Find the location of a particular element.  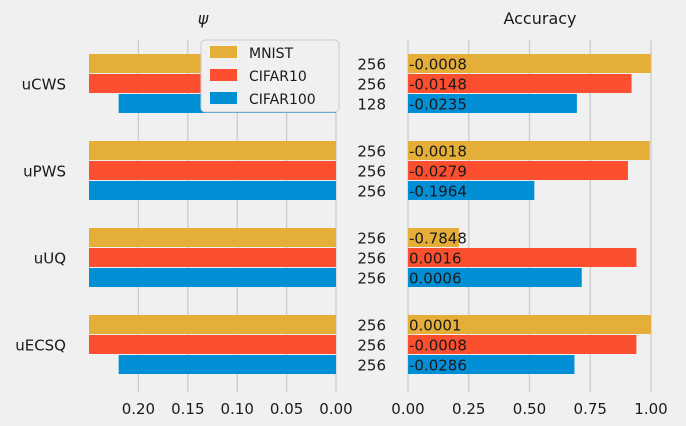

legend-label: MNIST is located at coordinates (271, 54).